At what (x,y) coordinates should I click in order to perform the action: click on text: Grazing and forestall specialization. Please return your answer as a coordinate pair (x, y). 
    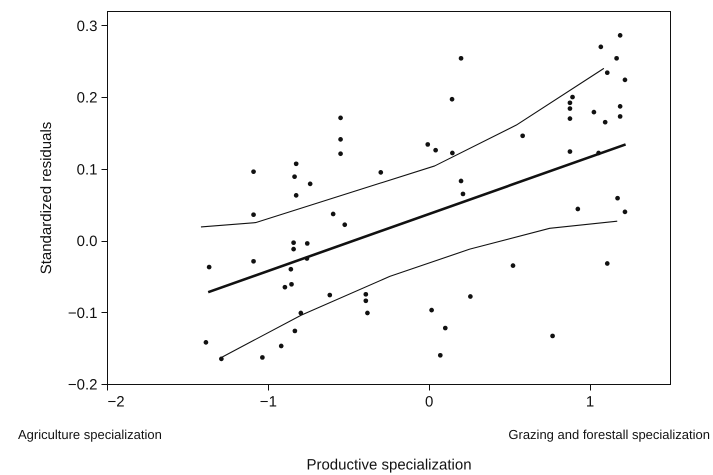
    Looking at the image, I should click on (609, 434).